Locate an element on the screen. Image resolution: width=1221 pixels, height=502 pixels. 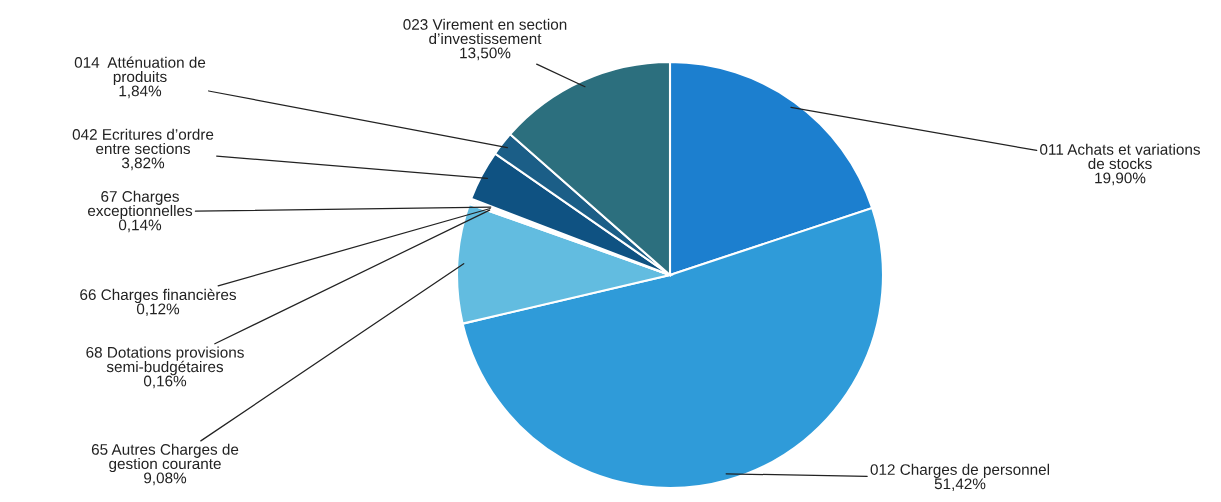
data-label: 0,16% is located at coordinates (165, 382).